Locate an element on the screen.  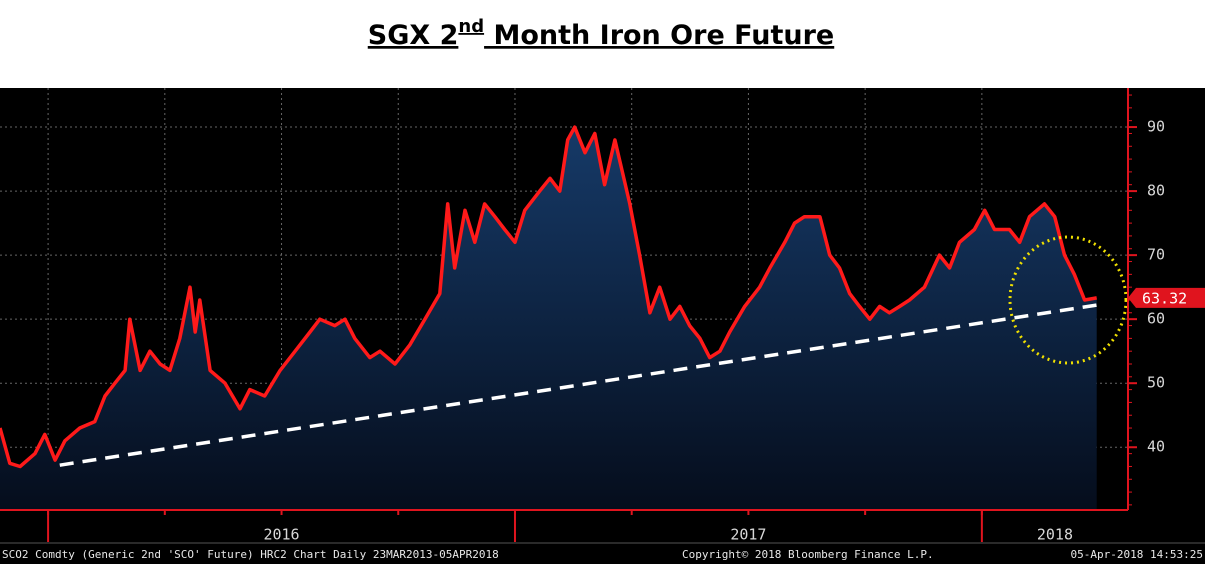
y-tick-label: 70 is located at coordinates (1156, 255).